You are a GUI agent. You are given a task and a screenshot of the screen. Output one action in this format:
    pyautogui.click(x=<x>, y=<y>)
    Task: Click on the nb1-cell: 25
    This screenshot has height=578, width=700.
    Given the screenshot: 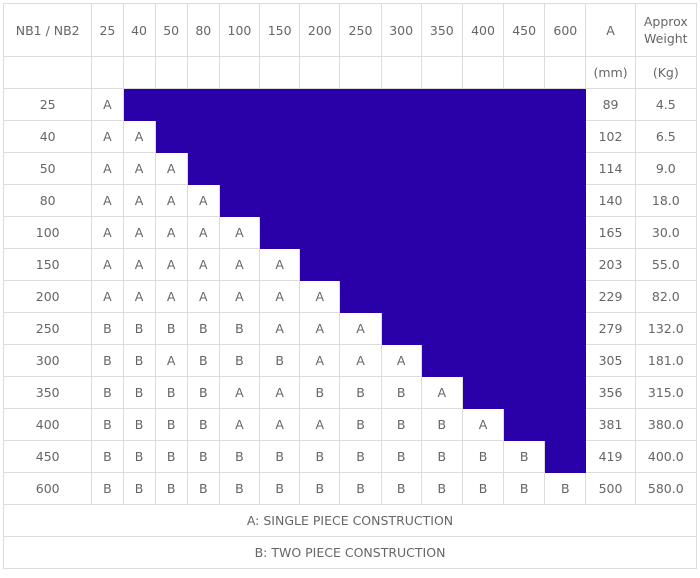 What is the action you would take?
    pyautogui.click(x=47, y=104)
    